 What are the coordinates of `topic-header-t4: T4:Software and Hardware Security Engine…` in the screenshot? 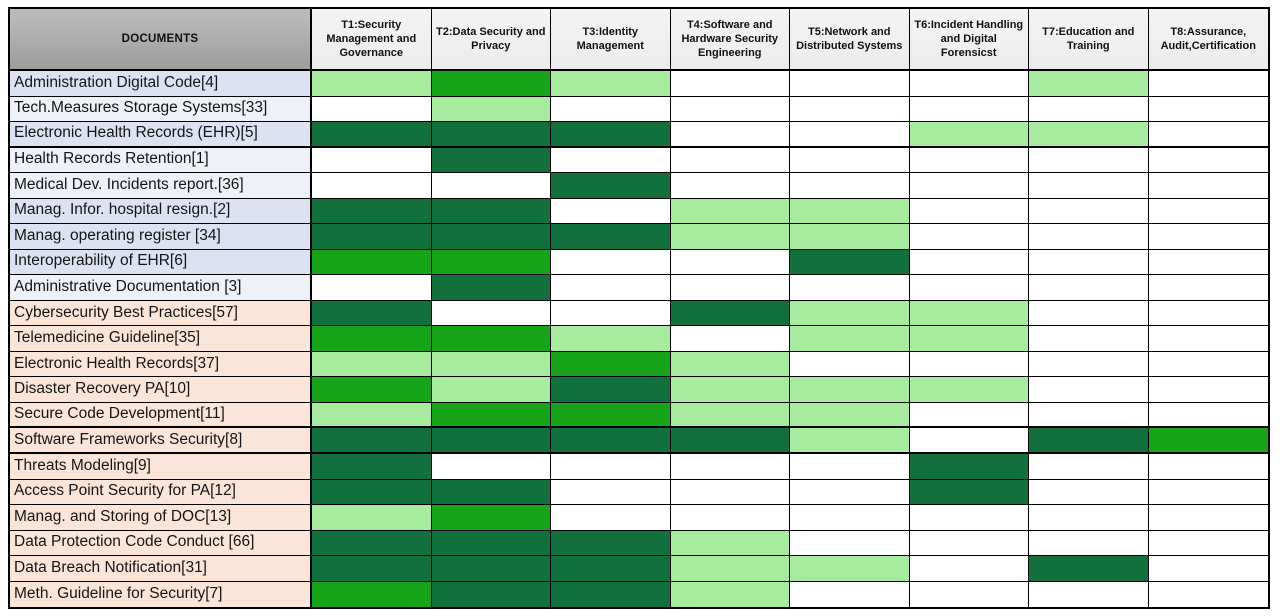 It's located at (730, 39).